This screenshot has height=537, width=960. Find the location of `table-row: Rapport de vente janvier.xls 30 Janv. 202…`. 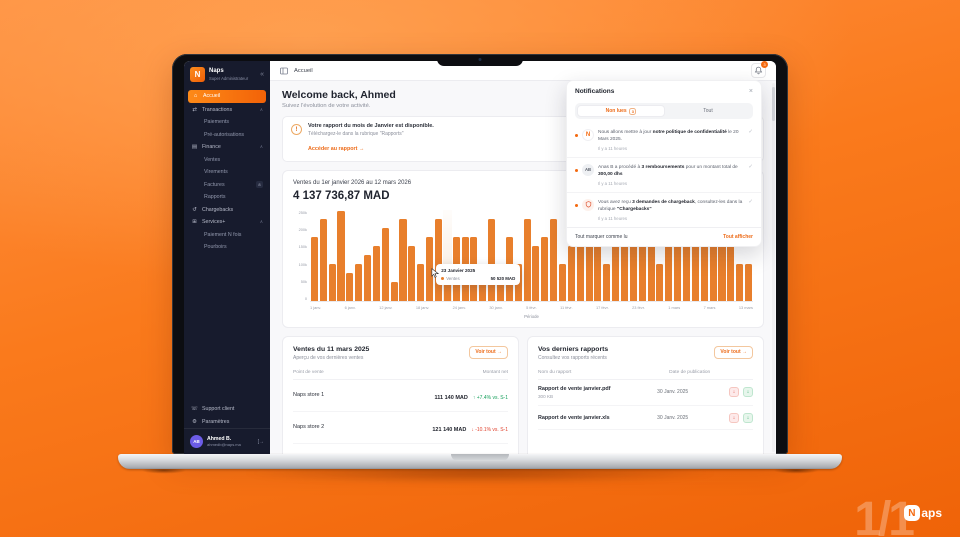

table-row: Rapport de vente janvier.xls 30 Janv. 202… is located at coordinates (645, 418).